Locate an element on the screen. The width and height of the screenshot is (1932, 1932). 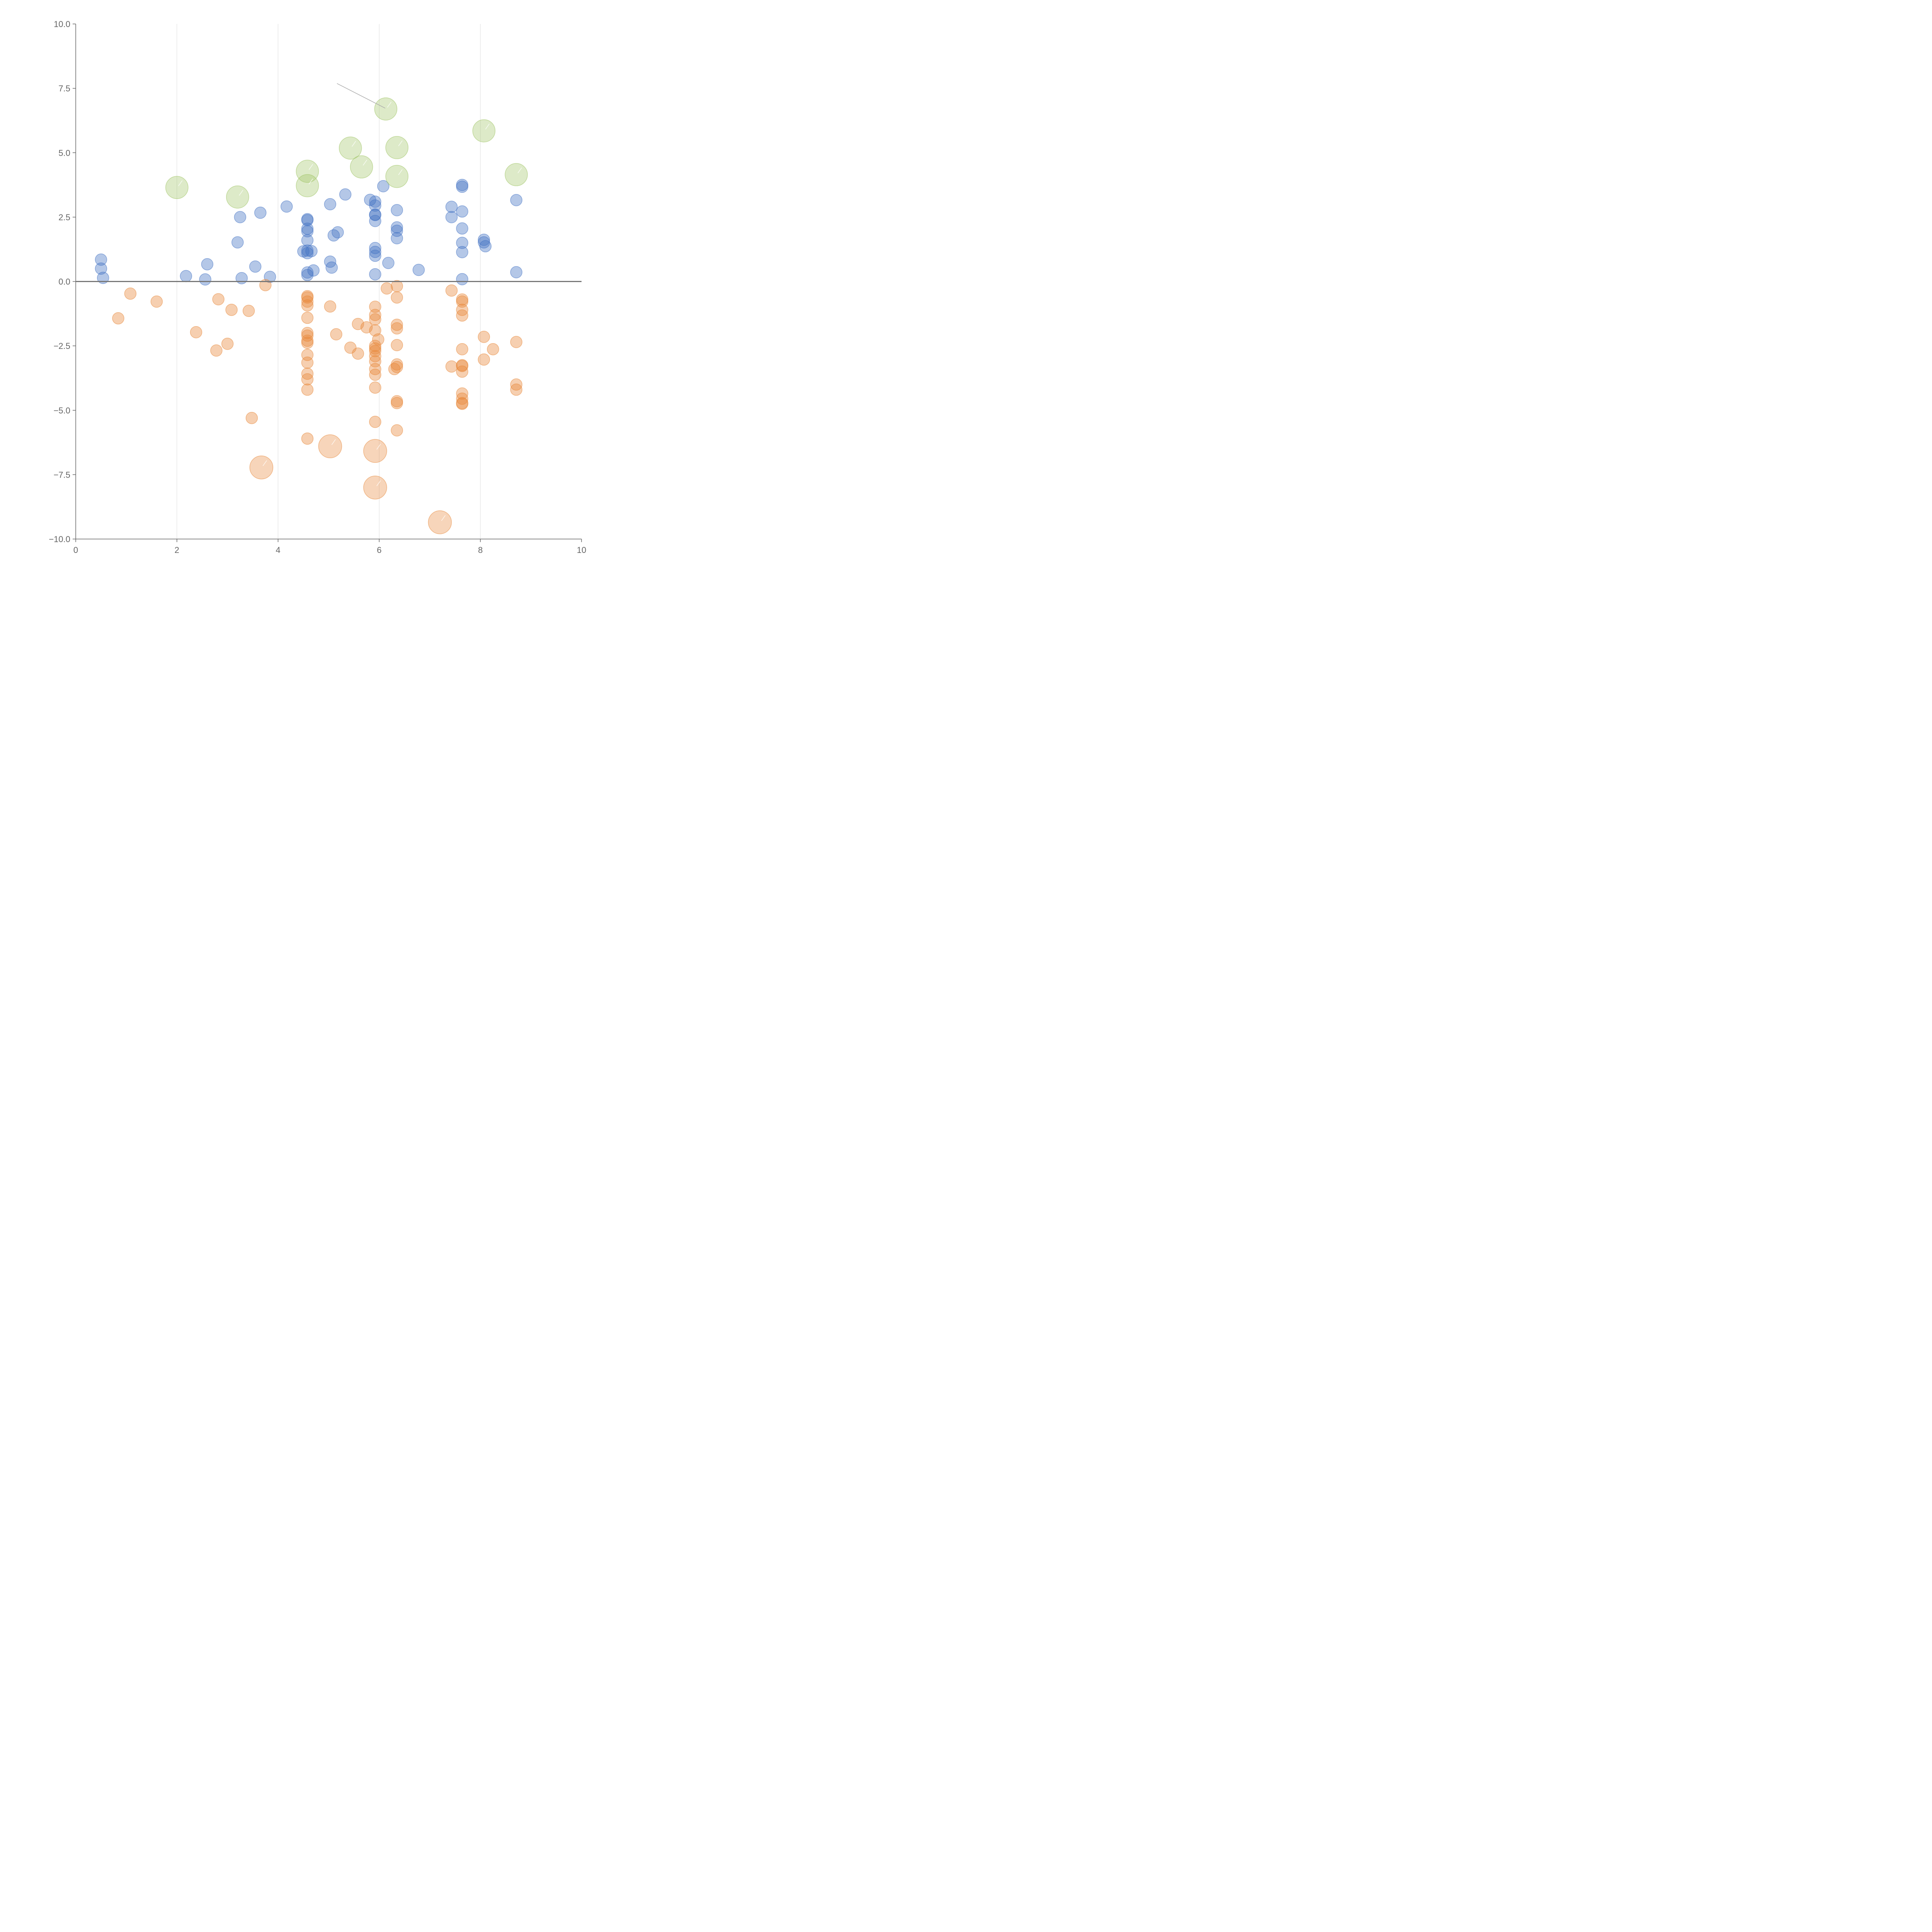
y-tick-label: −5.0 is located at coordinates (62, 411).